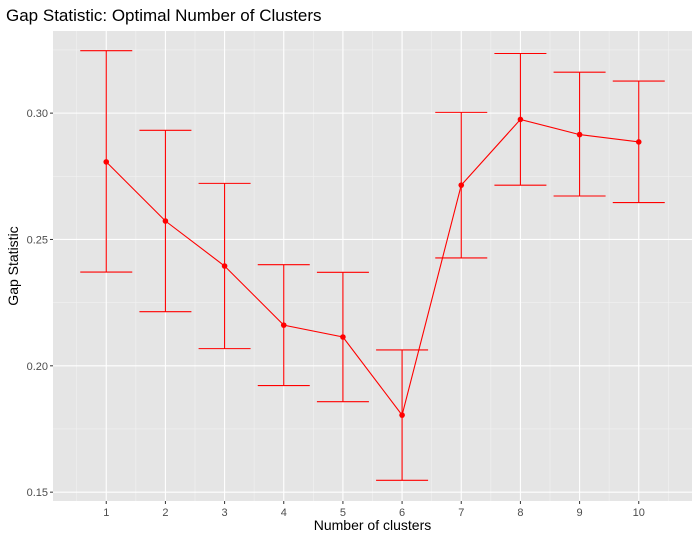 The height and width of the screenshot is (540, 700). I want to click on x-tick-label: 5, so click(343, 513).